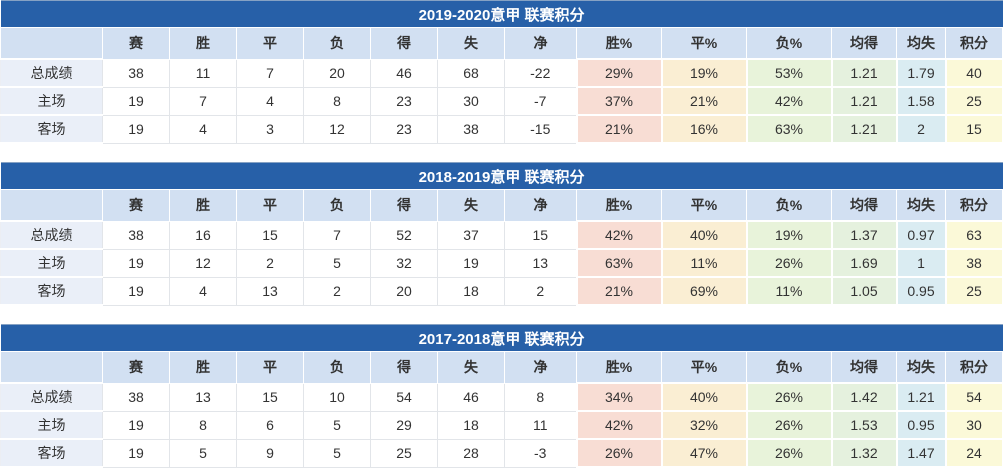 This screenshot has width=1003, height=468. What do you see at coordinates (619, 205) in the screenshot?
I see `column-header: 胜%` at bounding box center [619, 205].